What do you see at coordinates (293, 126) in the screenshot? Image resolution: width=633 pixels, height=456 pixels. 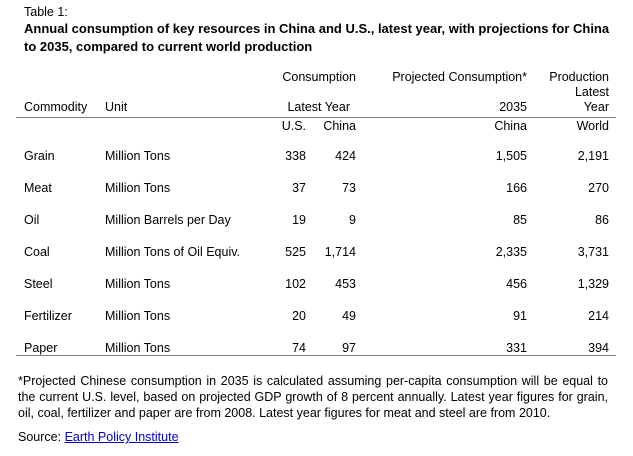 I see `header-us: U.S.` at bounding box center [293, 126].